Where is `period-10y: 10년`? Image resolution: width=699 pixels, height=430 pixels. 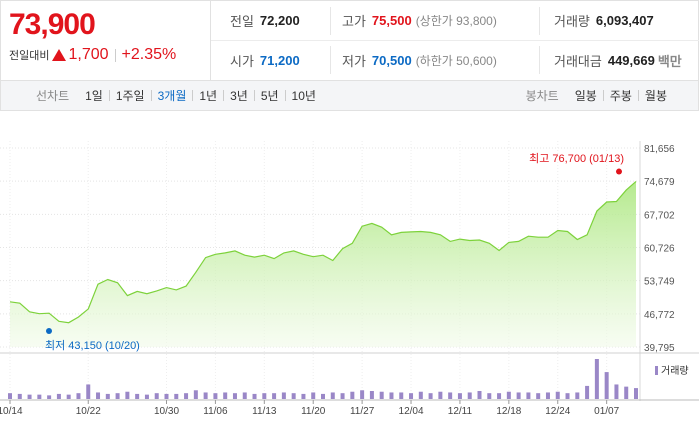
period-10y: 10년 is located at coordinates (303, 96).